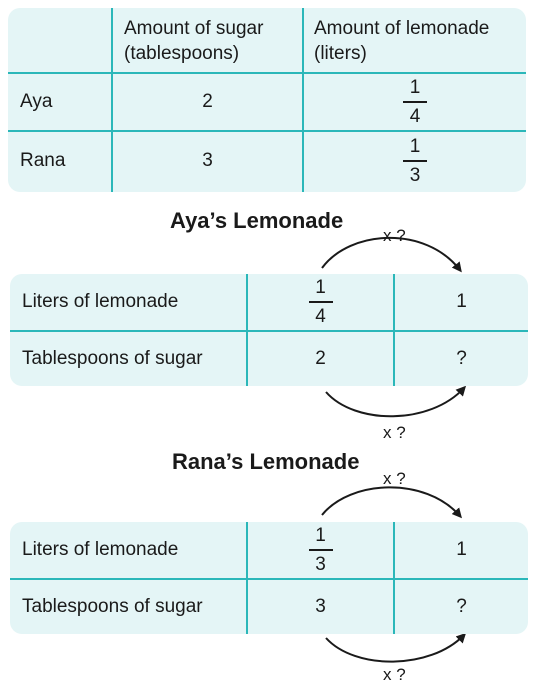 The height and width of the screenshot is (692, 536). I want to click on row-label-rana: Rana, so click(43, 160).